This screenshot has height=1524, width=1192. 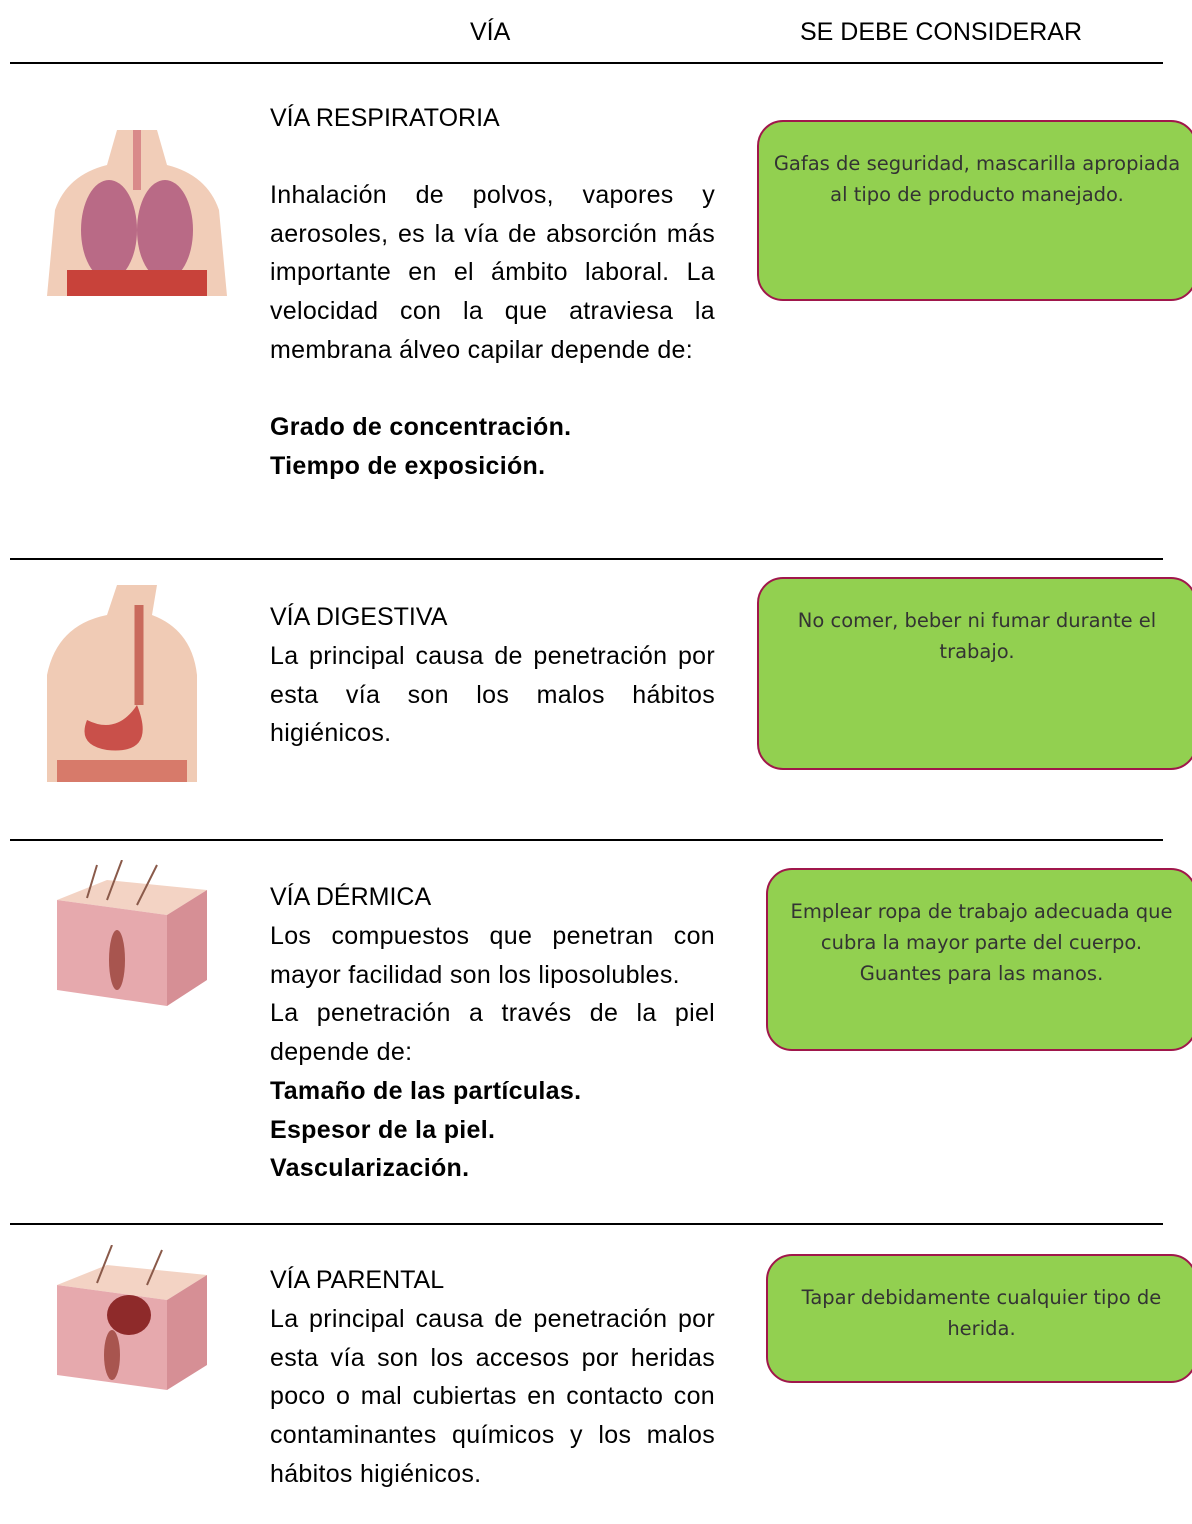 What do you see at coordinates (385, 118) in the screenshot?
I see `row-title: VÍA RESPIRATORIA` at bounding box center [385, 118].